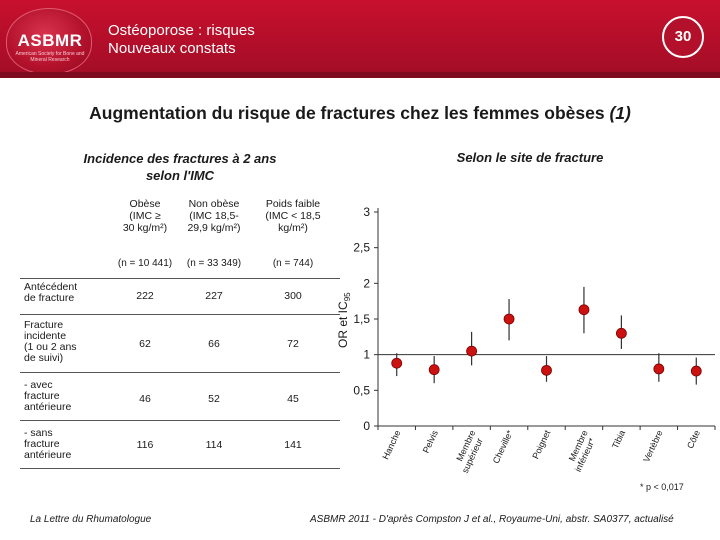  What do you see at coordinates (662, 487) in the screenshot?
I see `significance-note: * p < 0,017` at bounding box center [662, 487].